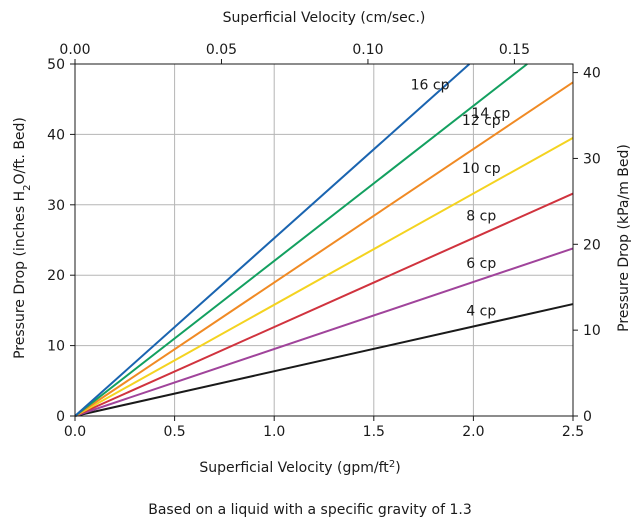 This screenshot has height=522, width=644. I want to click on x-tick-label: 2.5, so click(573, 432).